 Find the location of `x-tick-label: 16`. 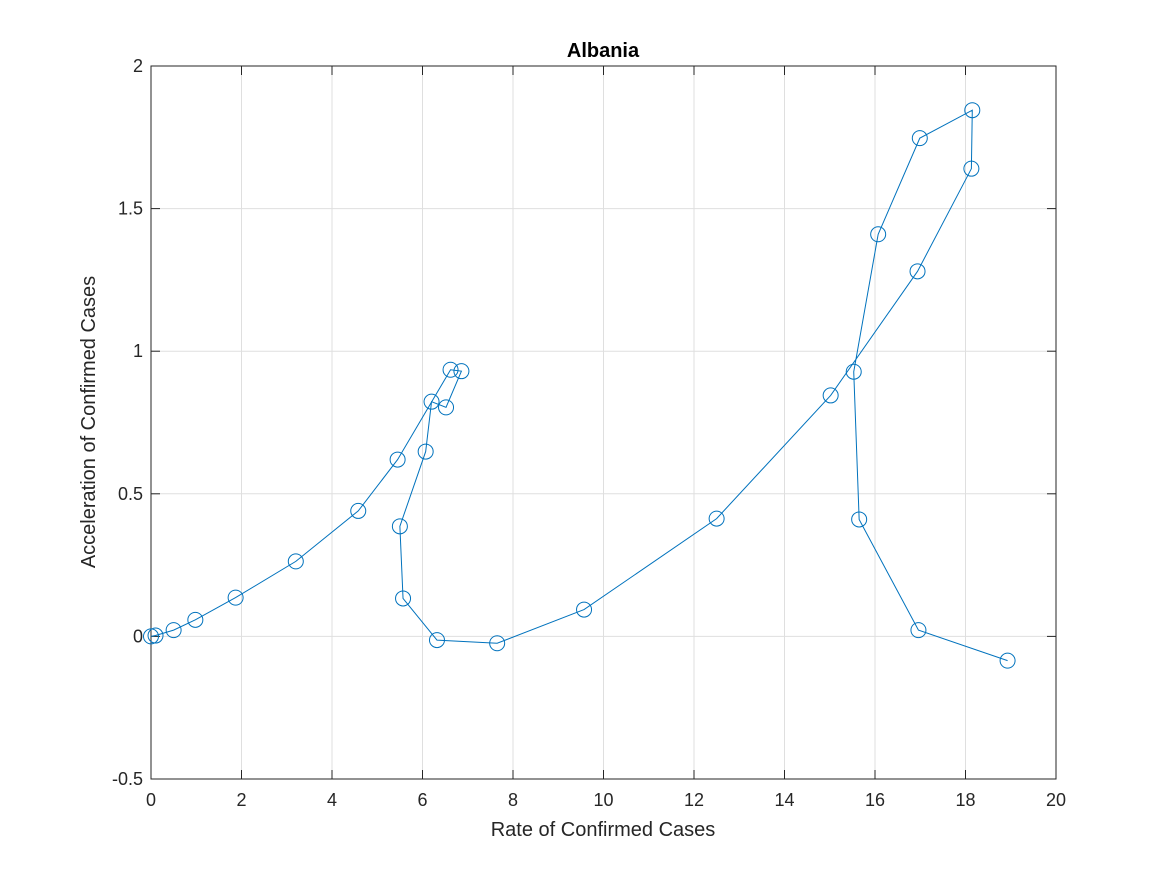

x-tick-label: 16 is located at coordinates (875, 800).